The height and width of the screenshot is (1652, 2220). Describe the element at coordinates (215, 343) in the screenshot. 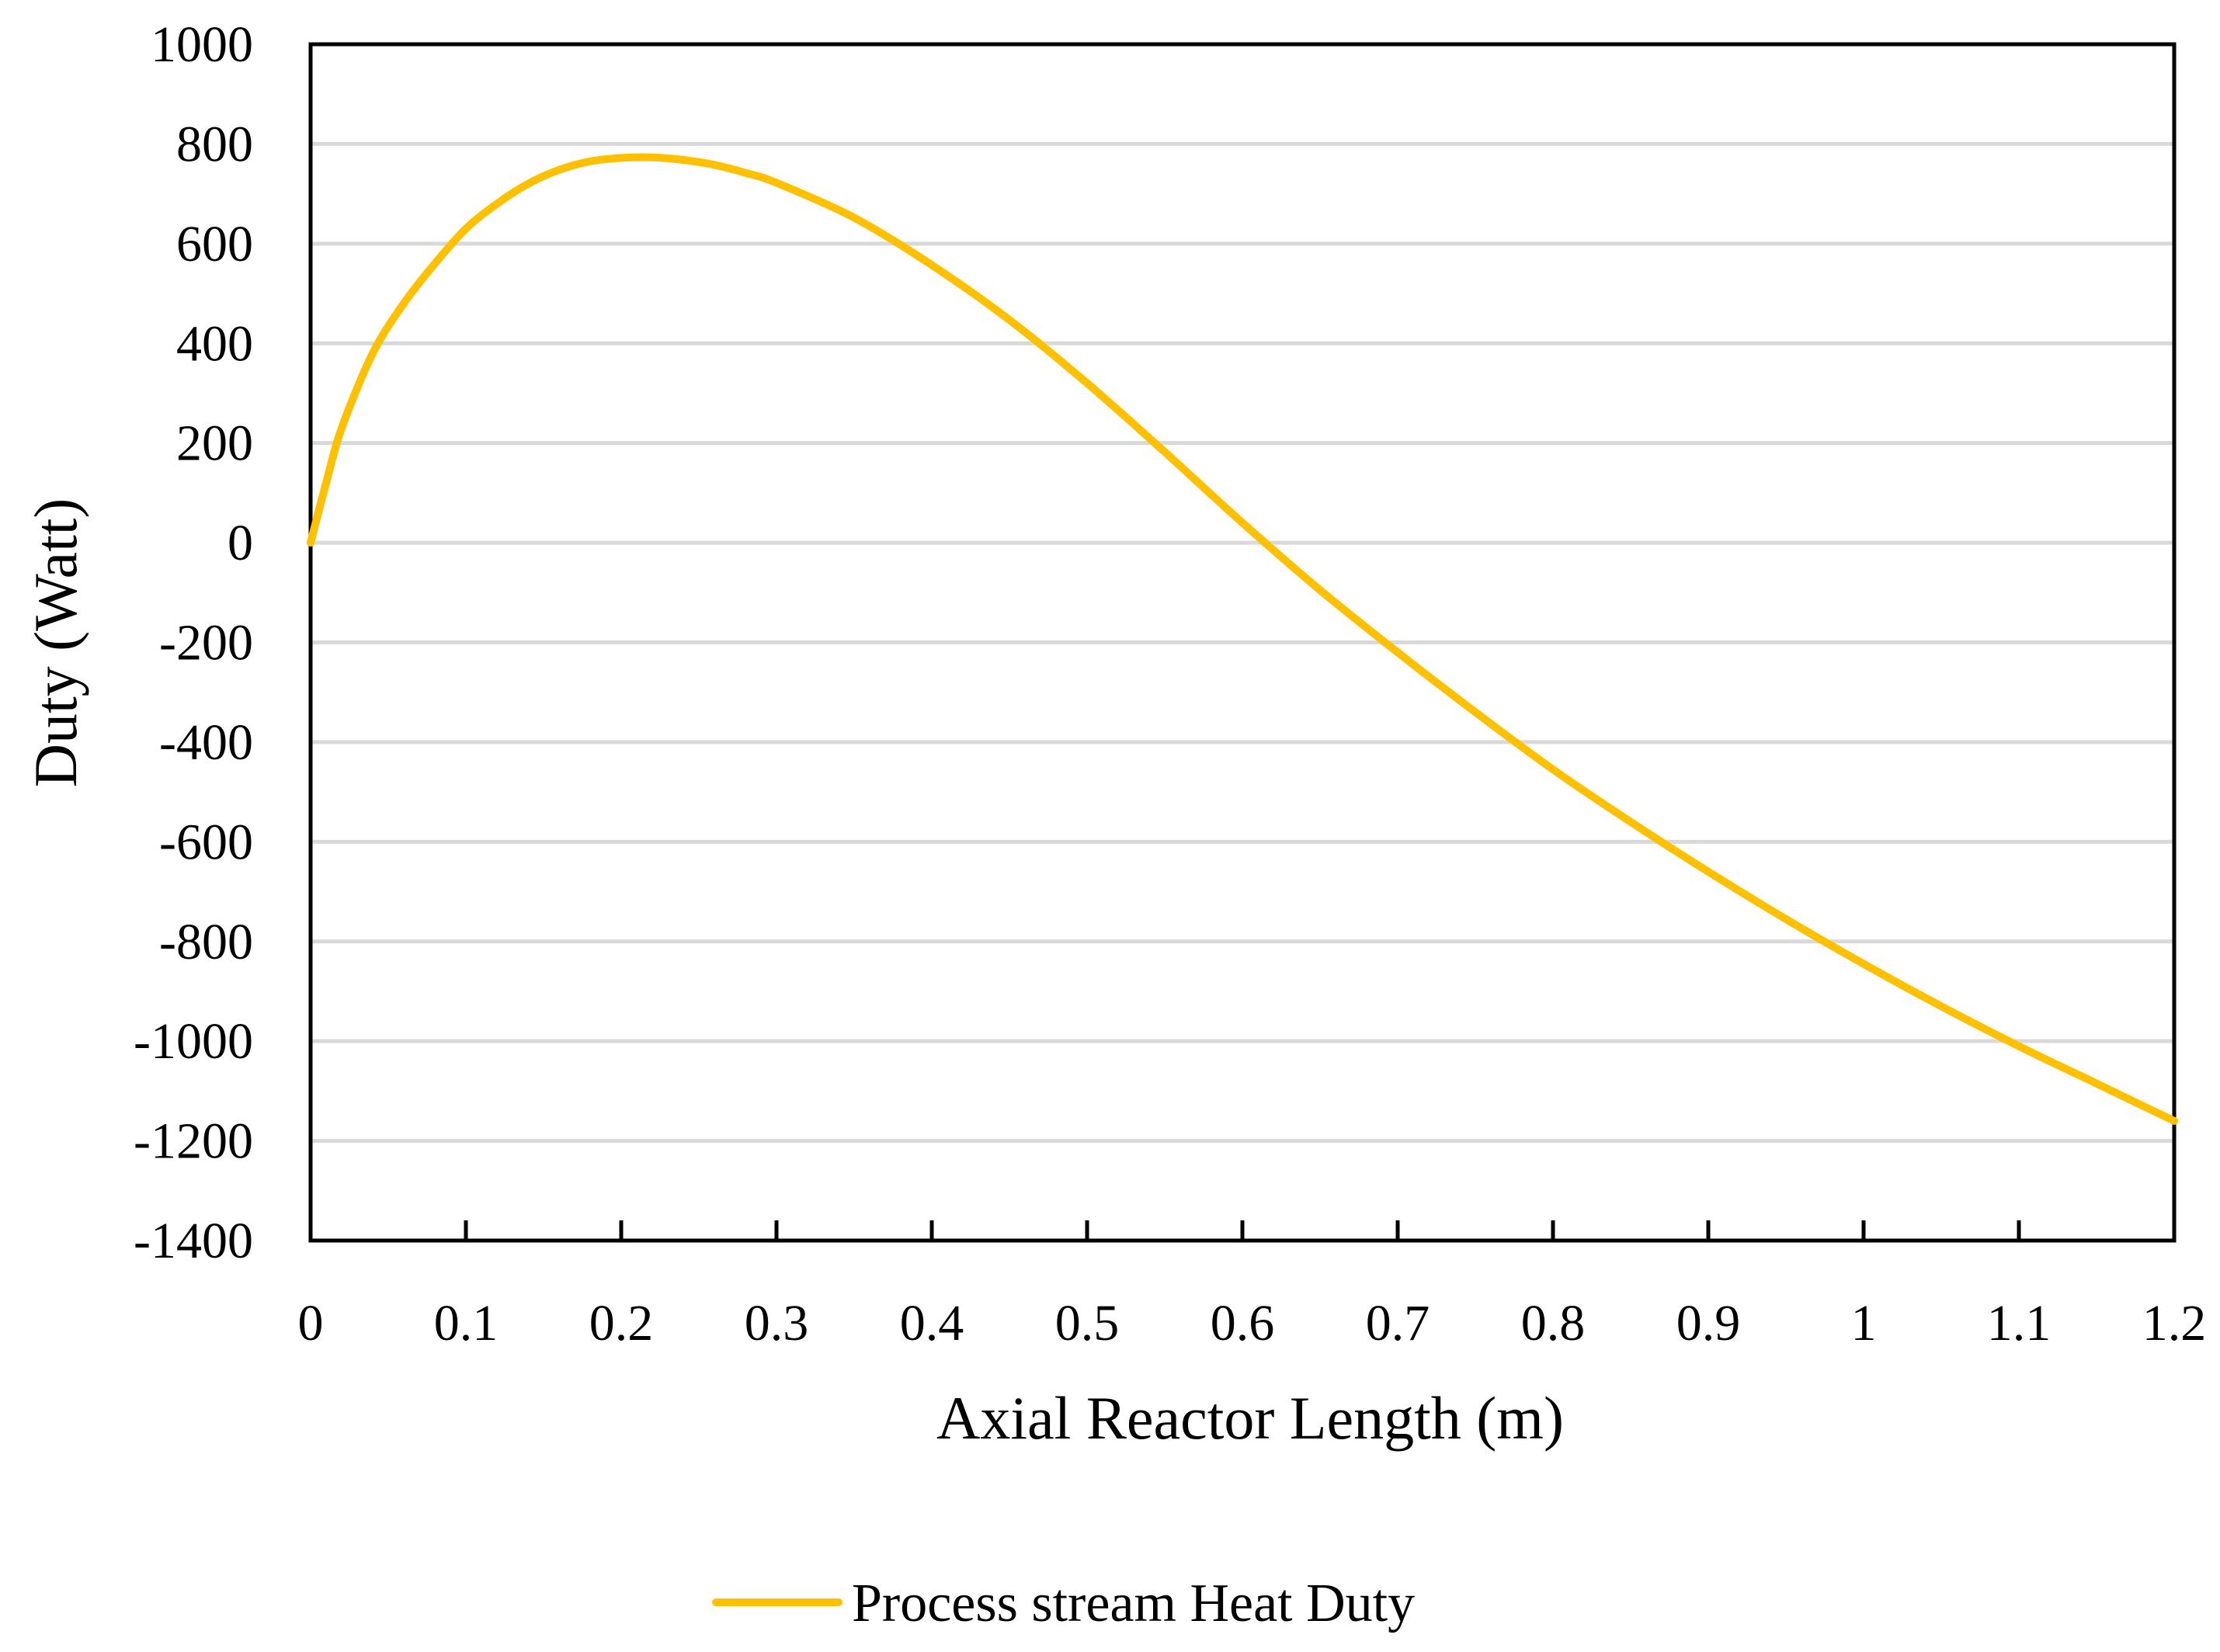

I see `y-tick-label: 400` at that location.